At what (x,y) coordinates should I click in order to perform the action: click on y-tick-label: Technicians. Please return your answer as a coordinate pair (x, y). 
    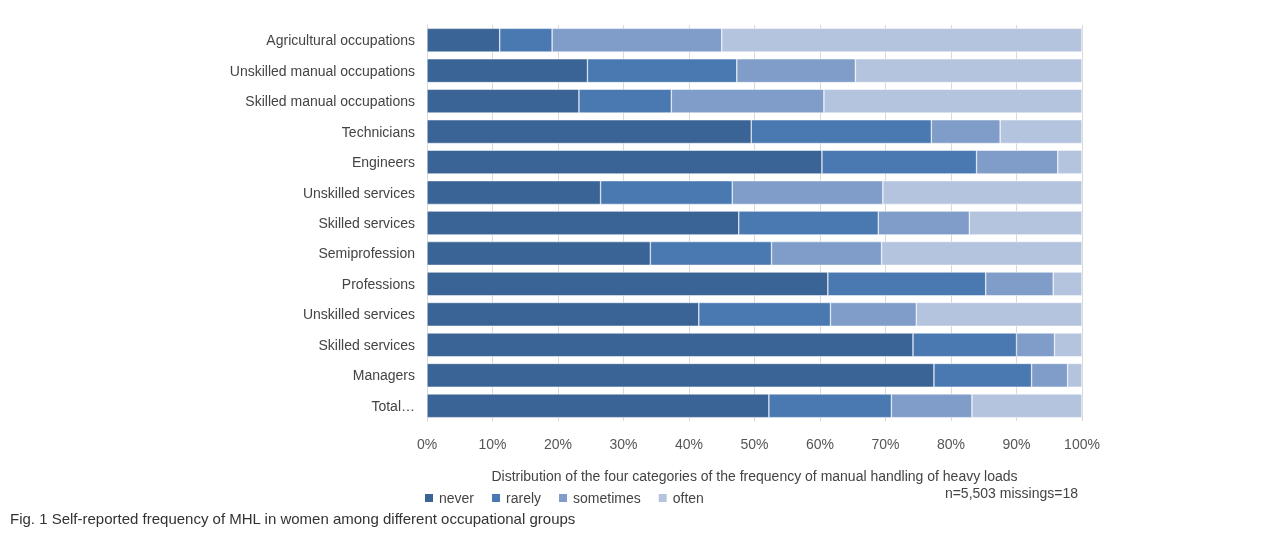
    Looking at the image, I should click on (378, 131).